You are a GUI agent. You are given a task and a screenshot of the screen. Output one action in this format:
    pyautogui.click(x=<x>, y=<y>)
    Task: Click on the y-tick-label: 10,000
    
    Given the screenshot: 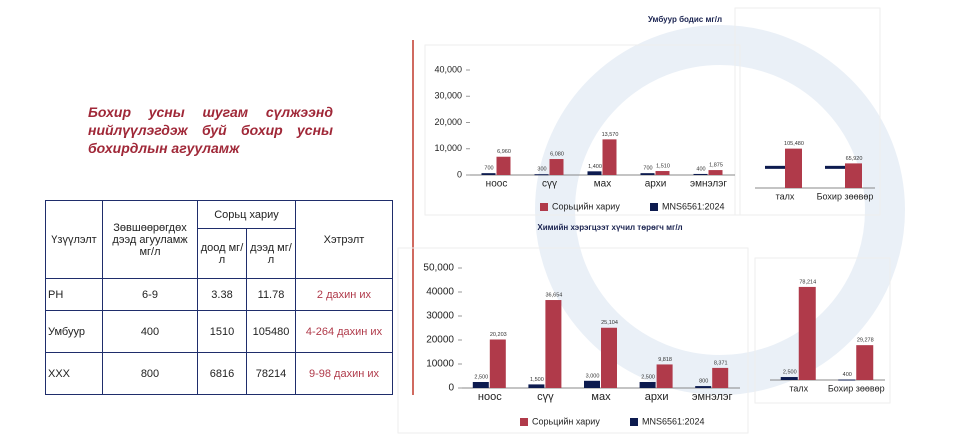 What is the action you would take?
    pyautogui.click(x=448, y=148)
    